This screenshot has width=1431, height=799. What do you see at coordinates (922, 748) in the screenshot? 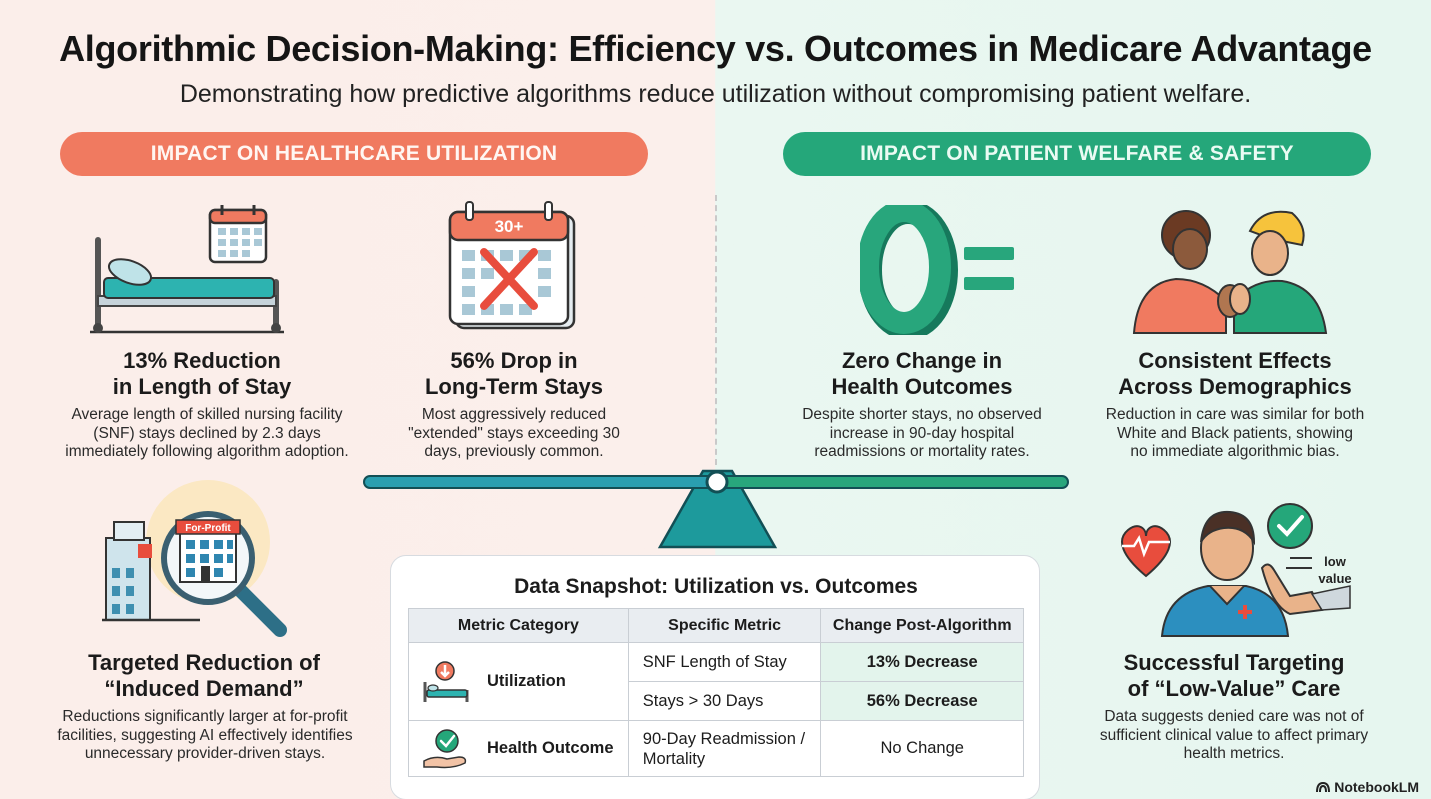
I see `change-readmission: No Change` at bounding box center [922, 748].